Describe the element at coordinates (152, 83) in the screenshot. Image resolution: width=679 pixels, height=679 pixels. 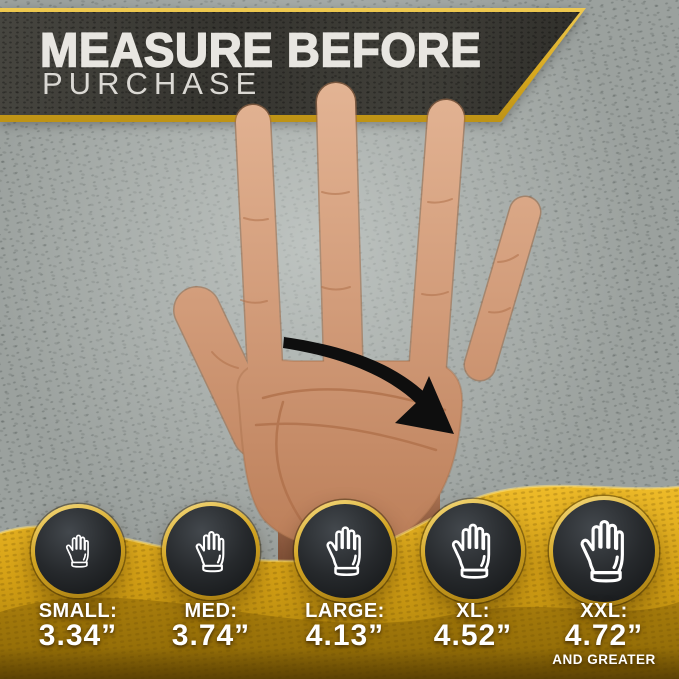
I see `banner-subtitle: PURCHASE` at that location.